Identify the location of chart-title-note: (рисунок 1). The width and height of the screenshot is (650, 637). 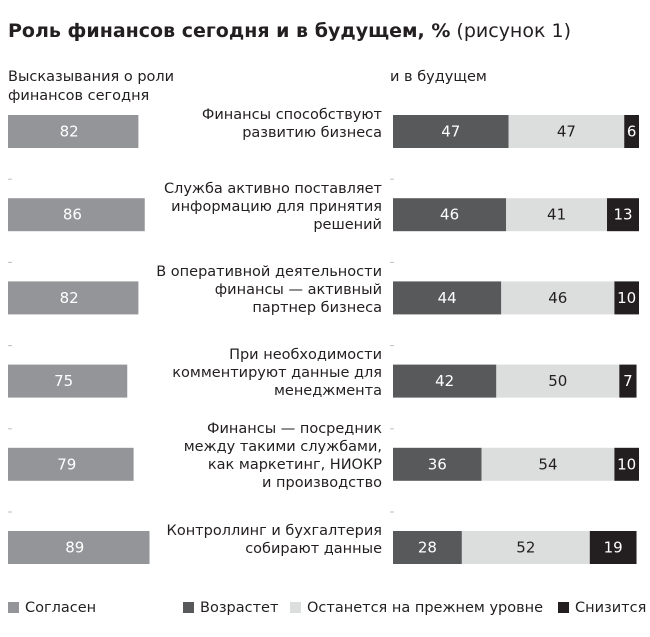
(513, 31).